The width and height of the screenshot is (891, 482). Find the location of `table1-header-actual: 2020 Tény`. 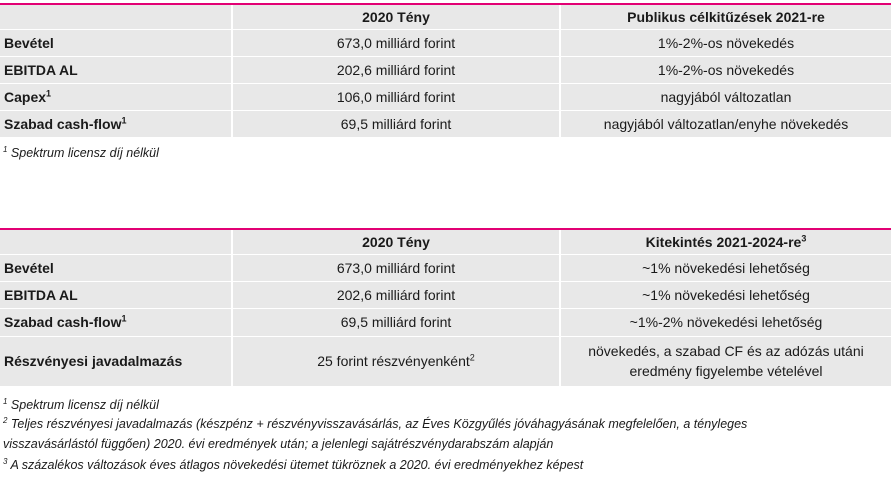

table1-header-actual: 2020 Tény is located at coordinates (396, 17).